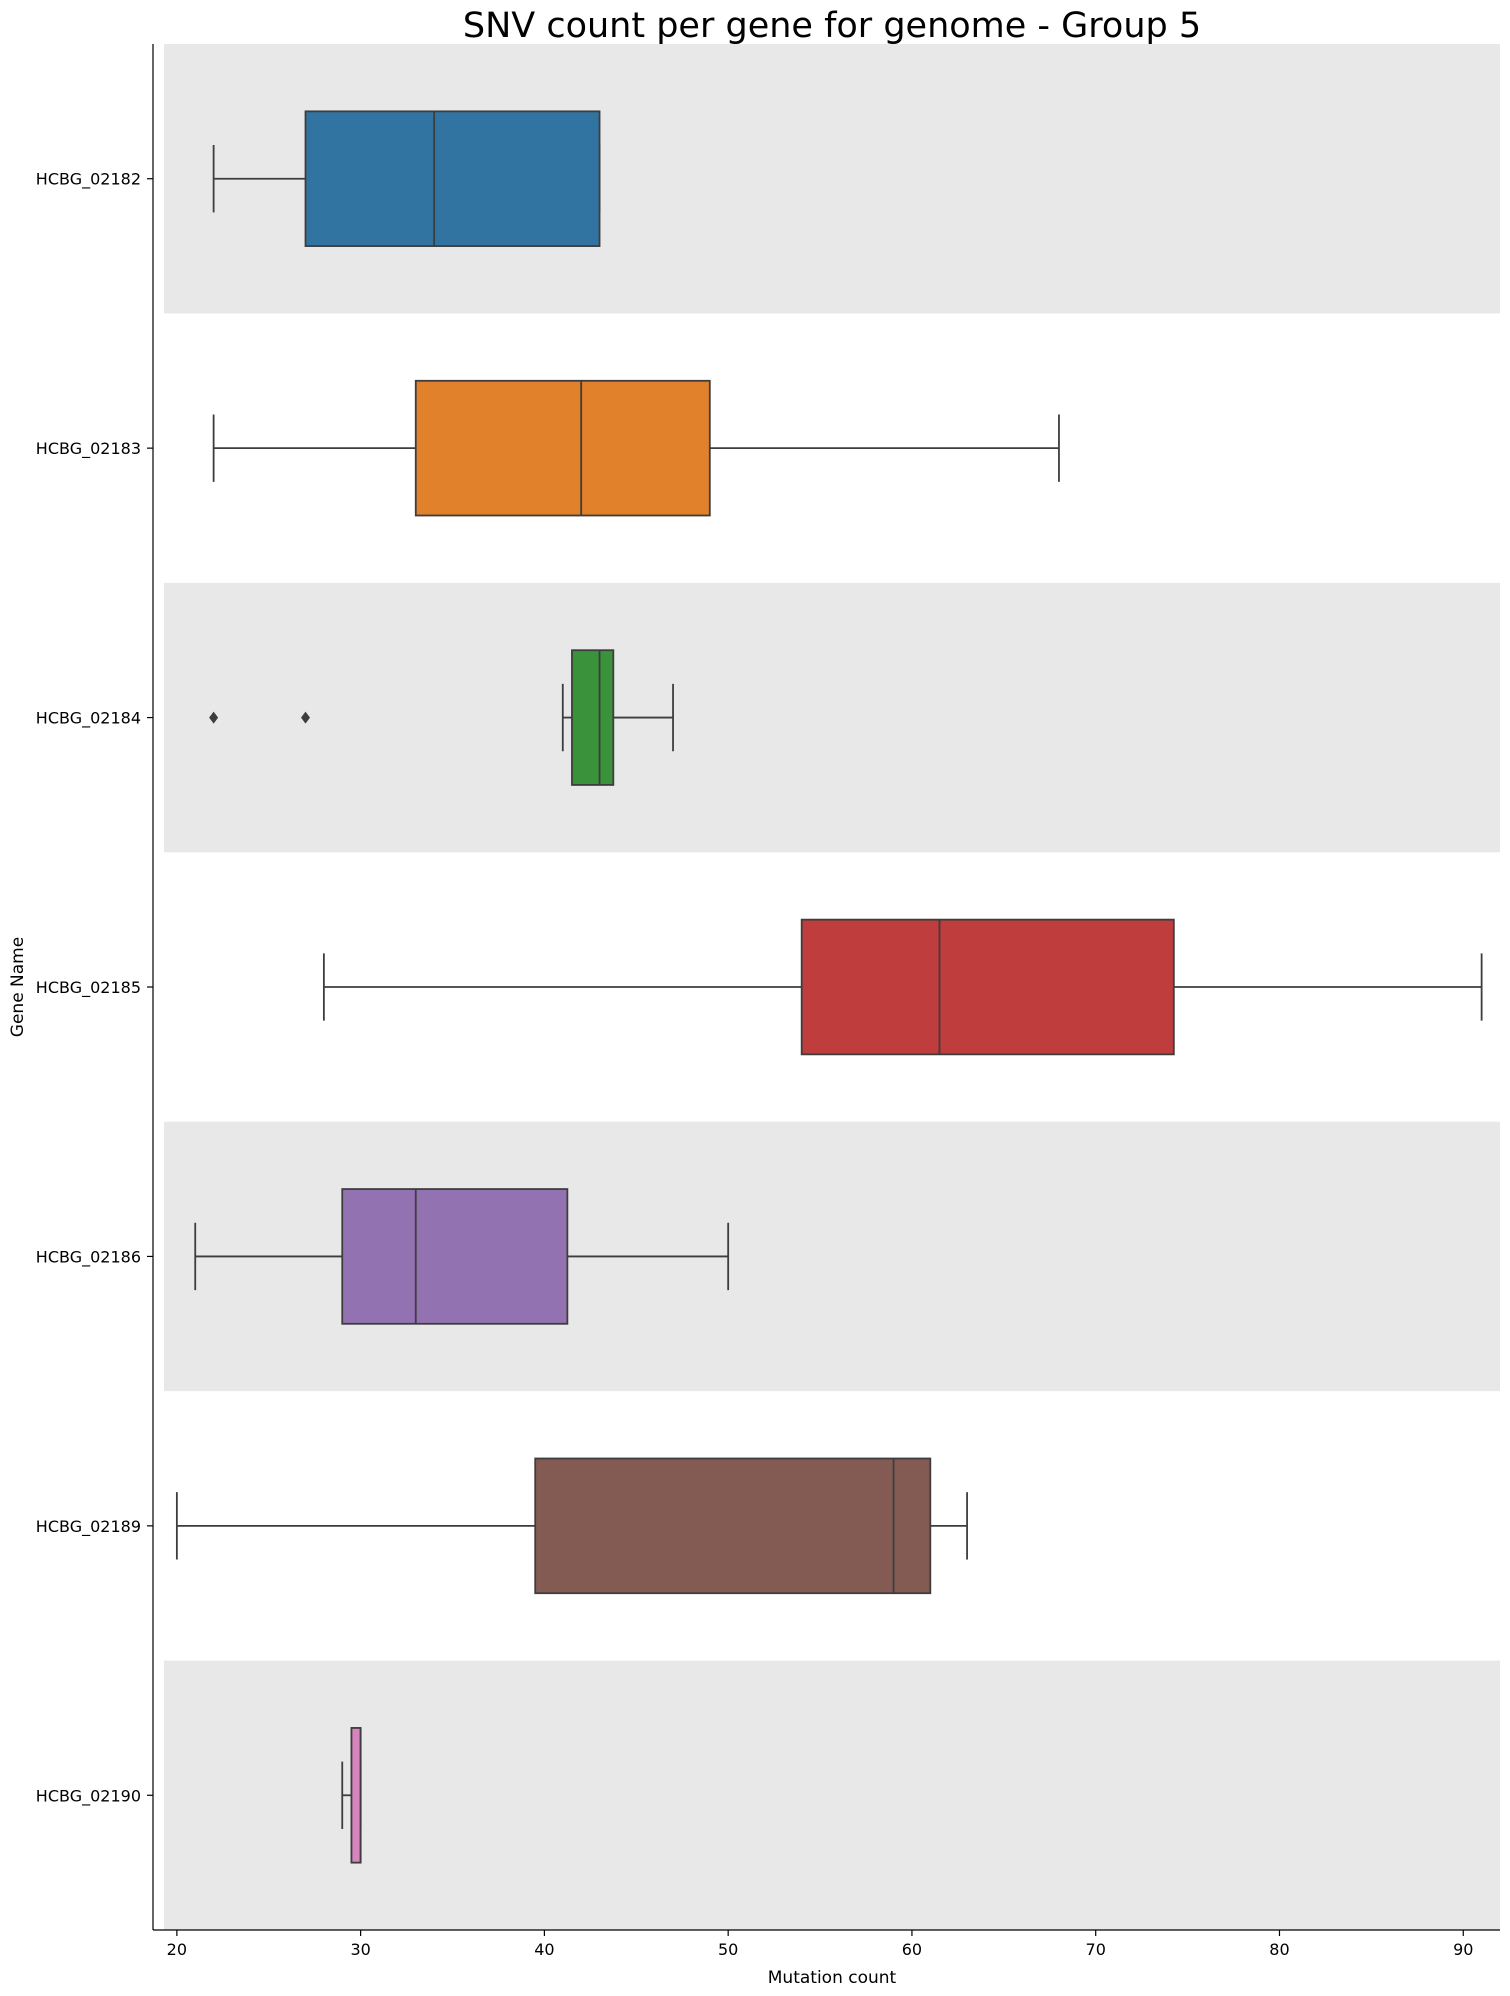  I want to click on chart-title: SNV count per gene for genome - Group 5, so click(832, 26).